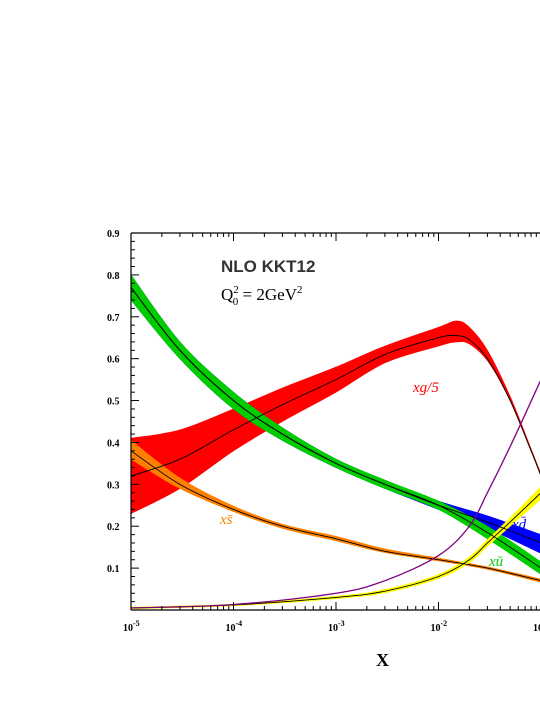 The image size is (540, 704). Describe the element at coordinates (439, 626) in the screenshot. I see `x-tick-label: 10⁻²` at that location.